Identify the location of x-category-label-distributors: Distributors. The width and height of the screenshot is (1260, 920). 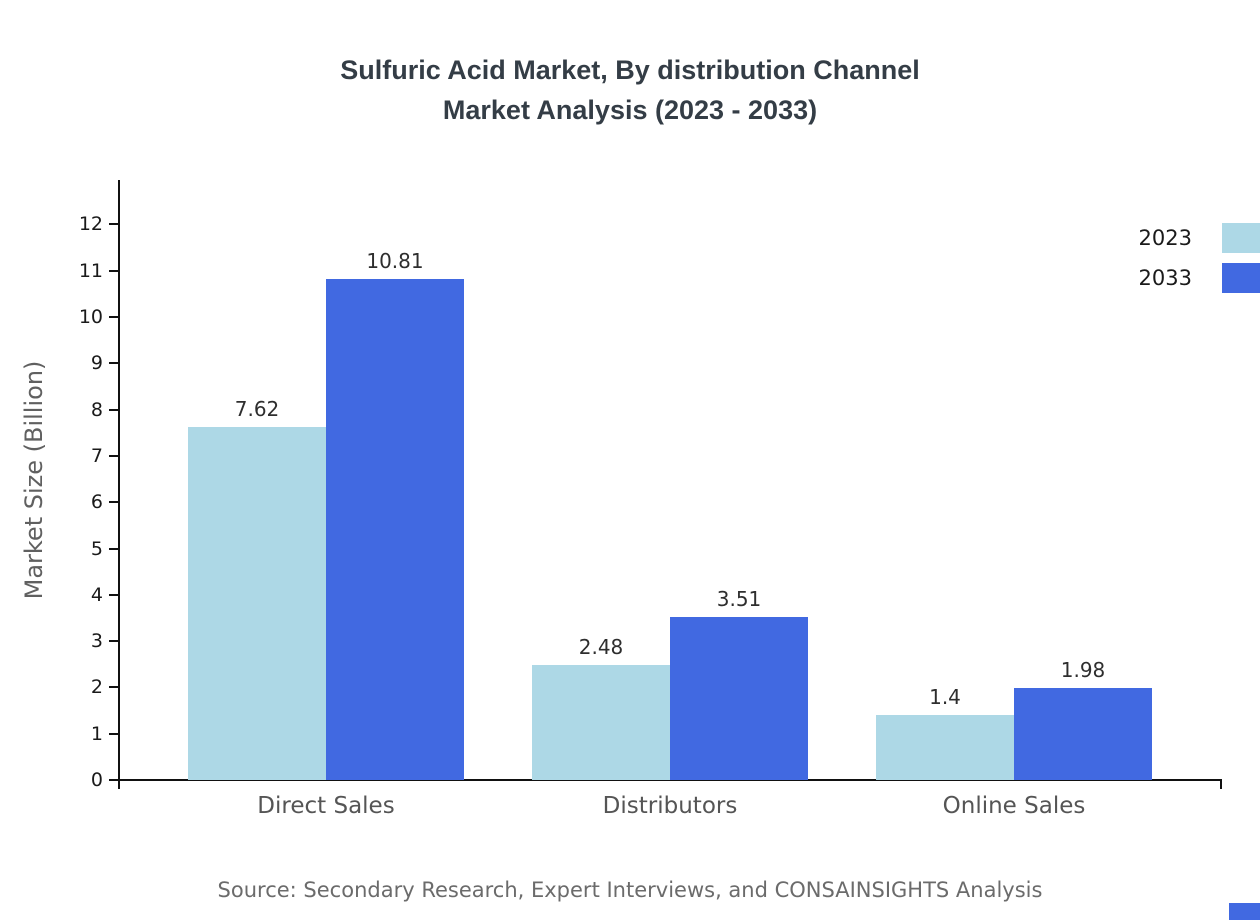
(670, 806).